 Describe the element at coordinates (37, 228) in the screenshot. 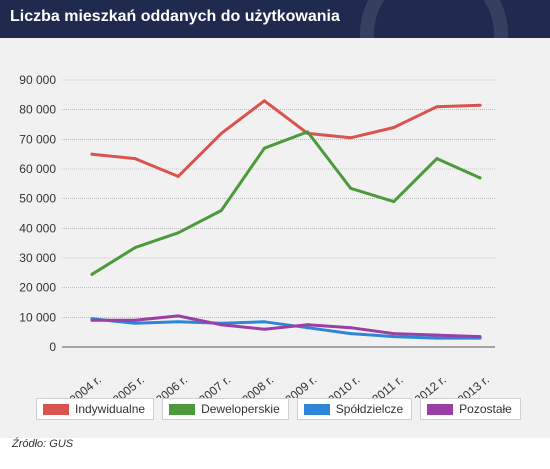

I see `y-tick-label: 40 000` at that location.